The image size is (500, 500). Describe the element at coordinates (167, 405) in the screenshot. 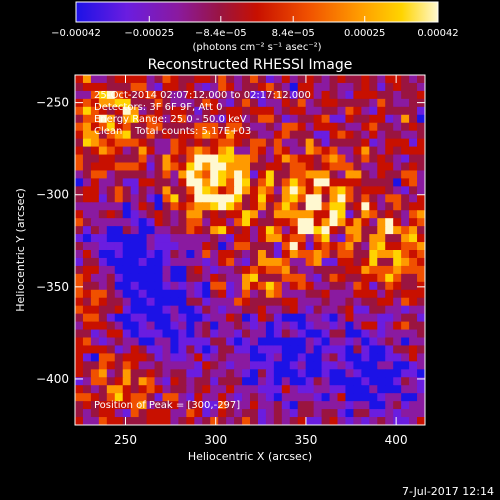

I see `annotation-peak: Position of Peak = [300,-297]` at that location.